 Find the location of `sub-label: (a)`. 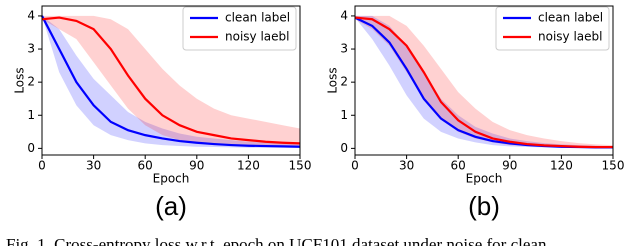

sub-label: (a) is located at coordinates (171, 206).